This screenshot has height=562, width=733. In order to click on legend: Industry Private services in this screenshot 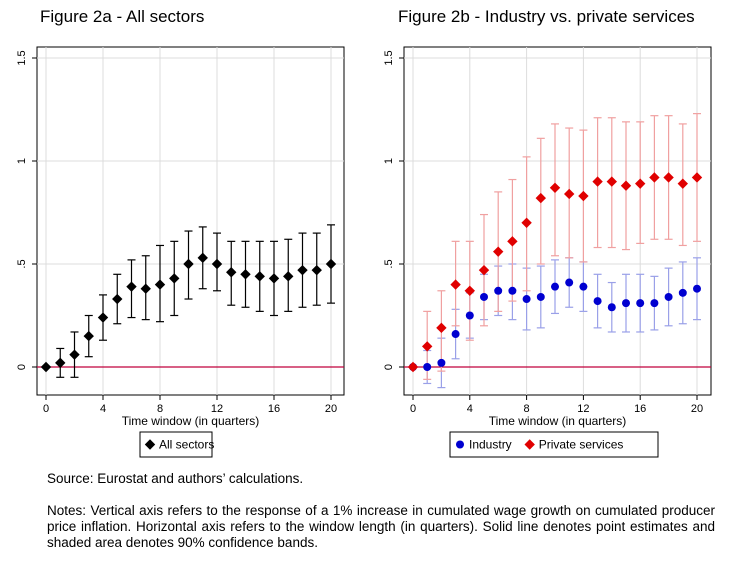, I will do `click(554, 444)`.